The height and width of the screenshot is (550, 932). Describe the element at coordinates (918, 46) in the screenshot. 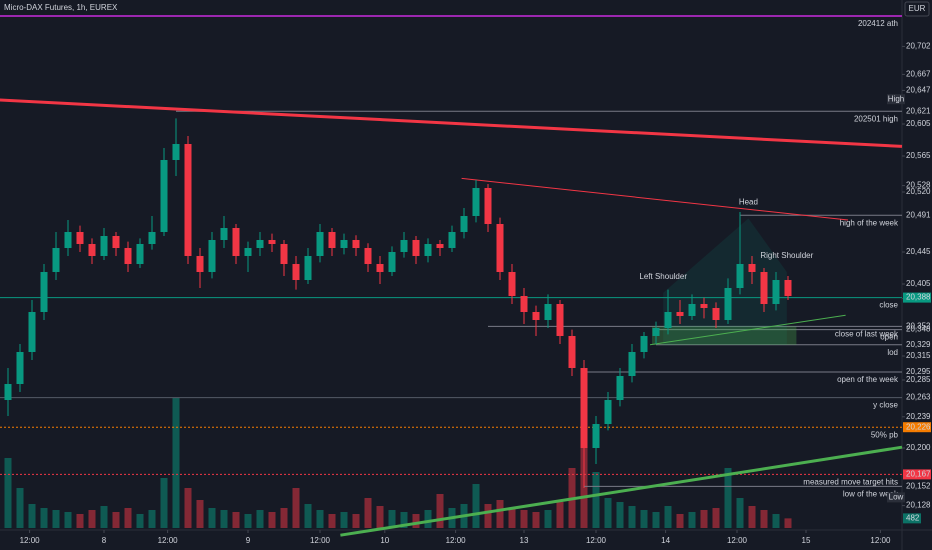

I see `y-tick-label: 20,702` at that location.